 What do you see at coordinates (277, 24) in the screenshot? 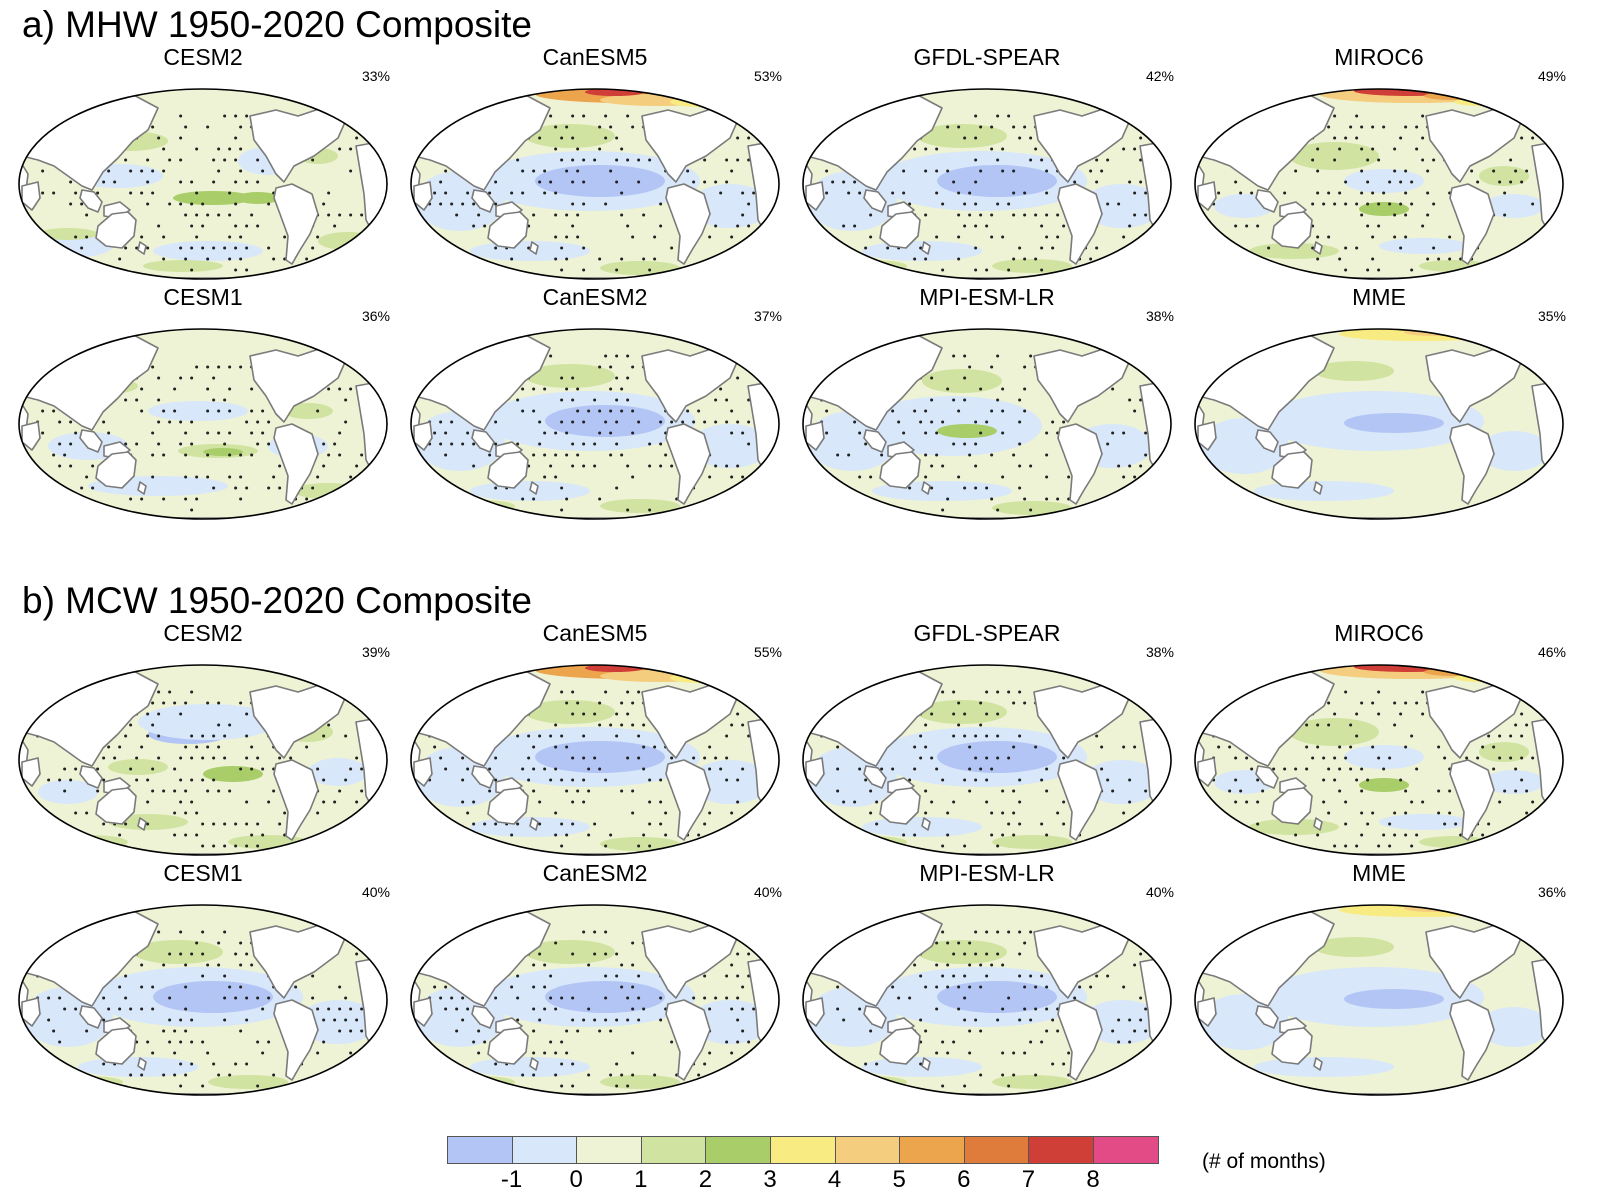
I see `section-a-title: a) MHW 1950-2020 Composite` at bounding box center [277, 24].